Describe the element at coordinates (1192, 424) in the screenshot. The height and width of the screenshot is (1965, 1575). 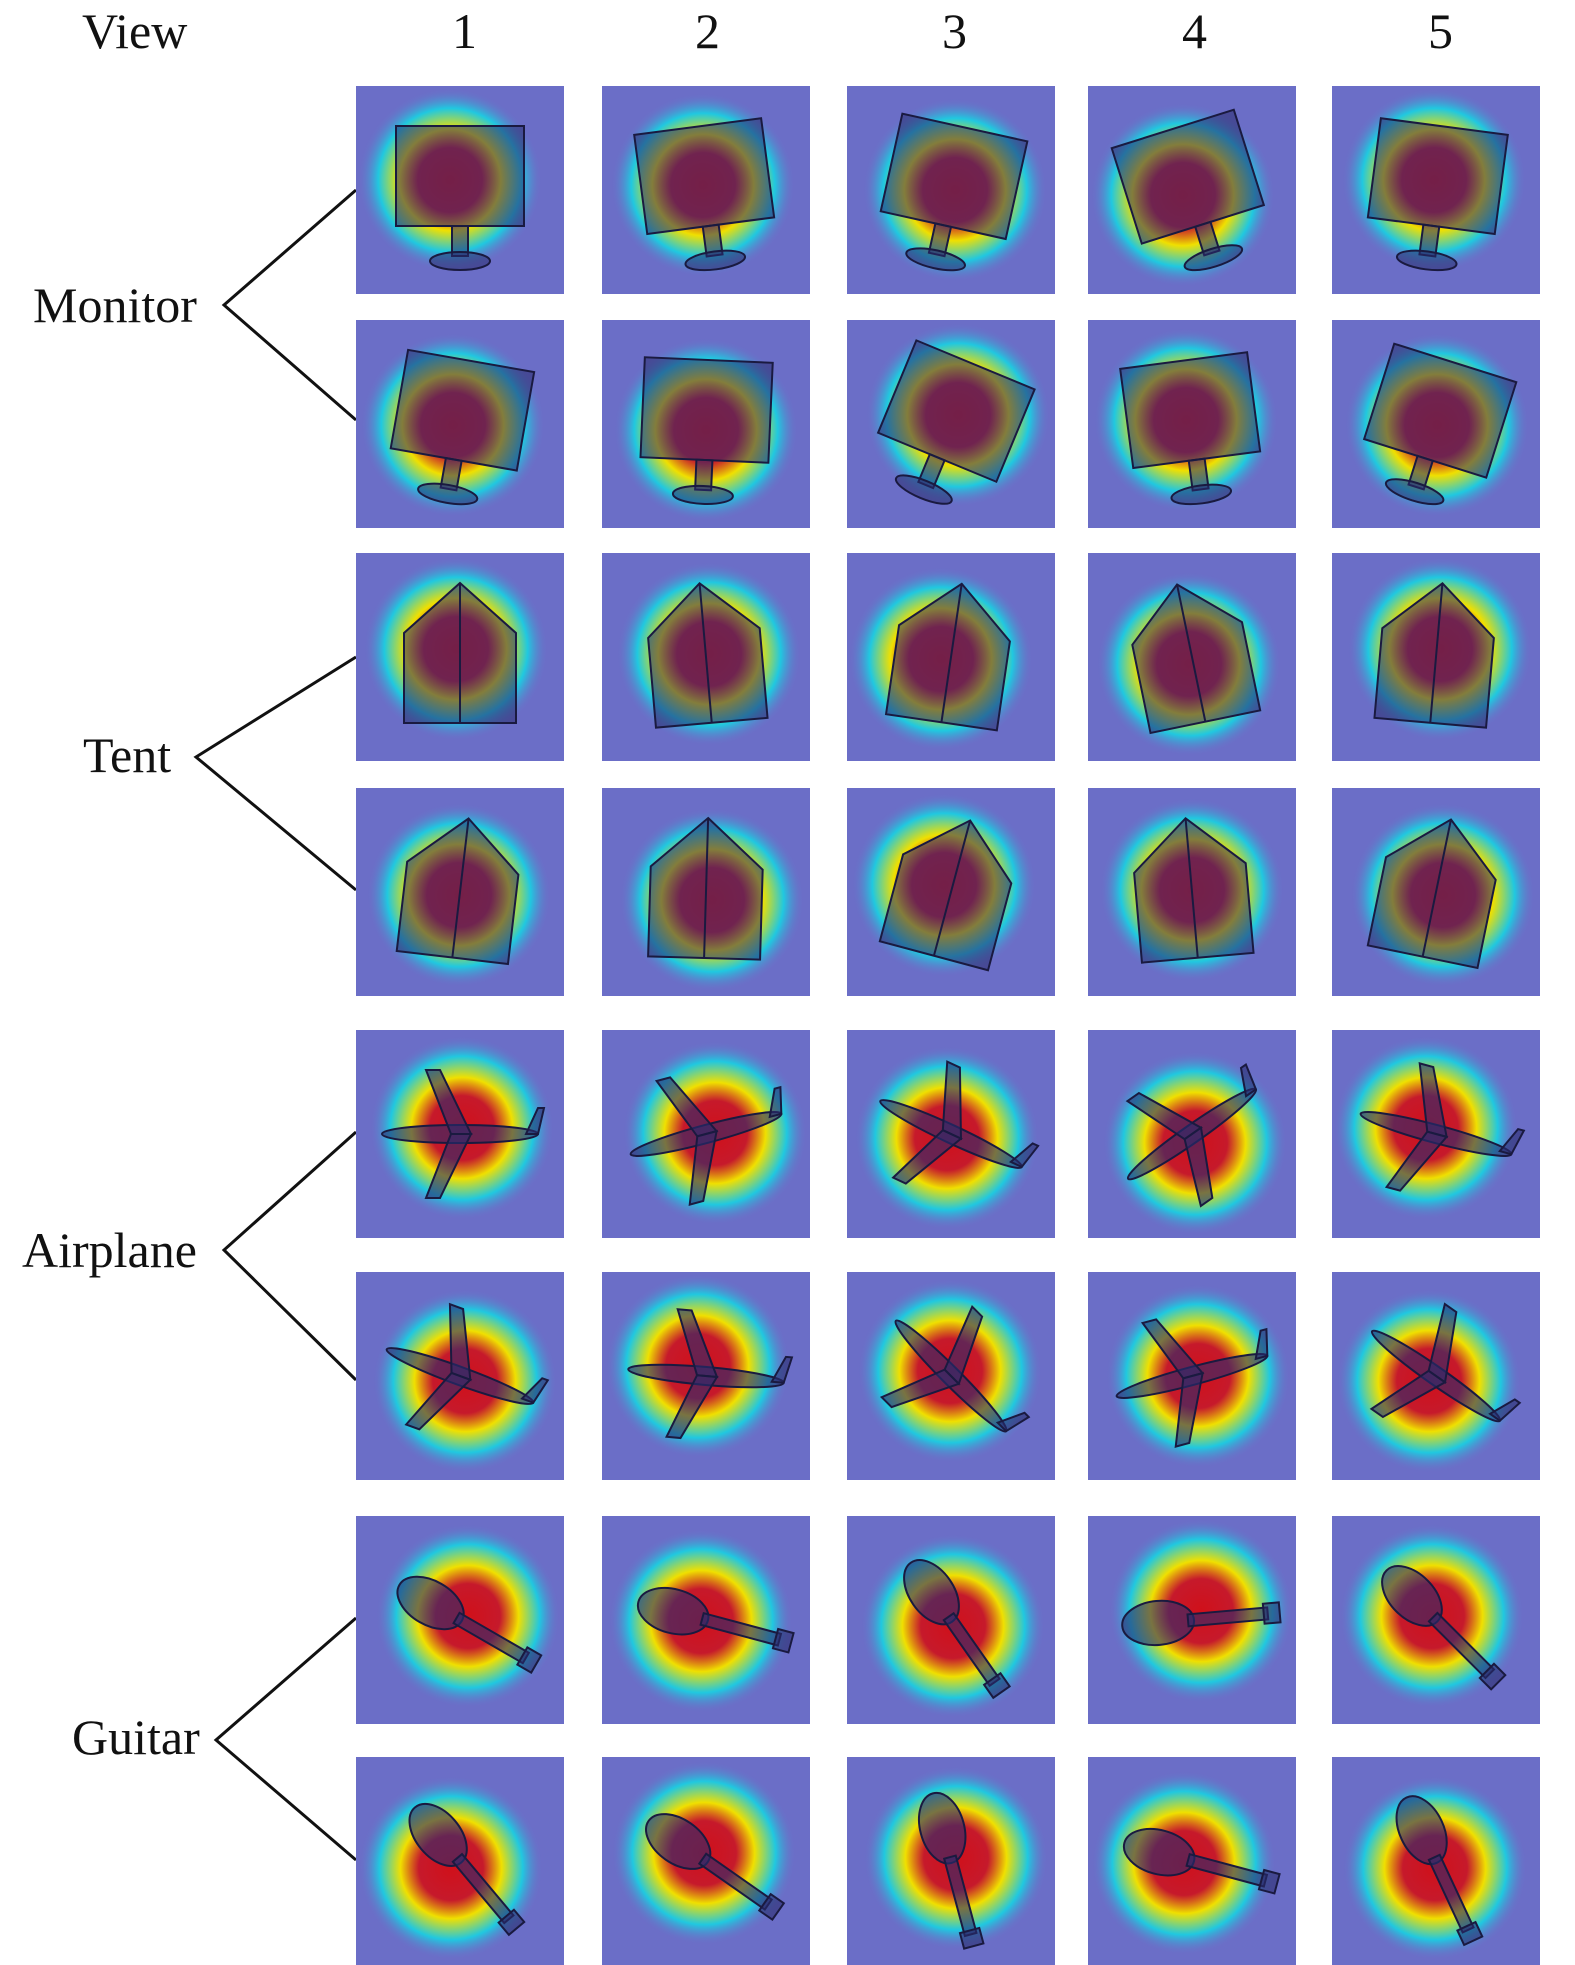
I see `heatmap-tile-monitor-row2-view4` at that location.